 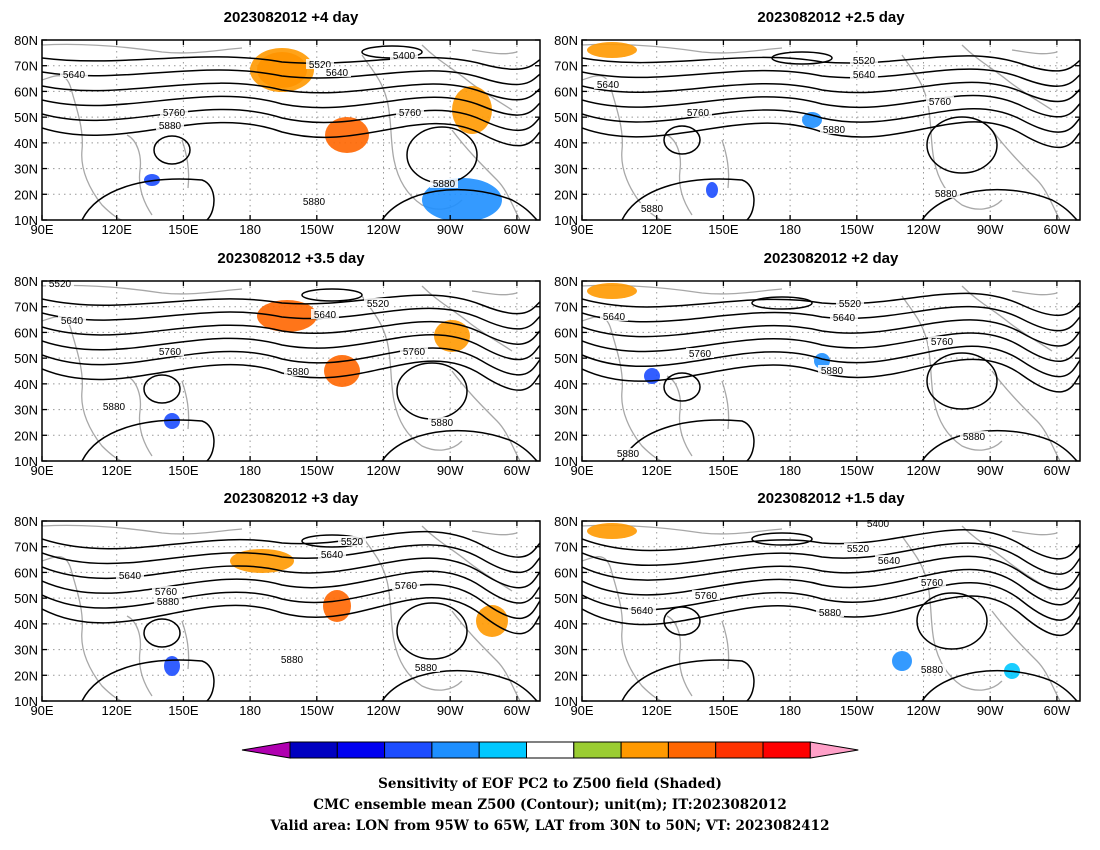 What do you see at coordinates (266, 750) in the screenshot?
I see `colorbar-low-arrow` at bounding box center [266, 750].